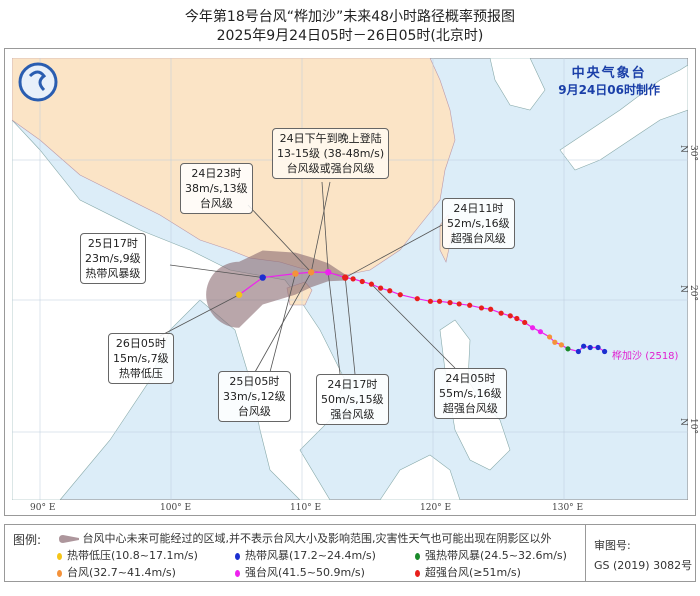  What do you see at coordinates (662, 356) in the screenshot?
I see `typhoon-number: (2518)` at bounding box center [662, 356].